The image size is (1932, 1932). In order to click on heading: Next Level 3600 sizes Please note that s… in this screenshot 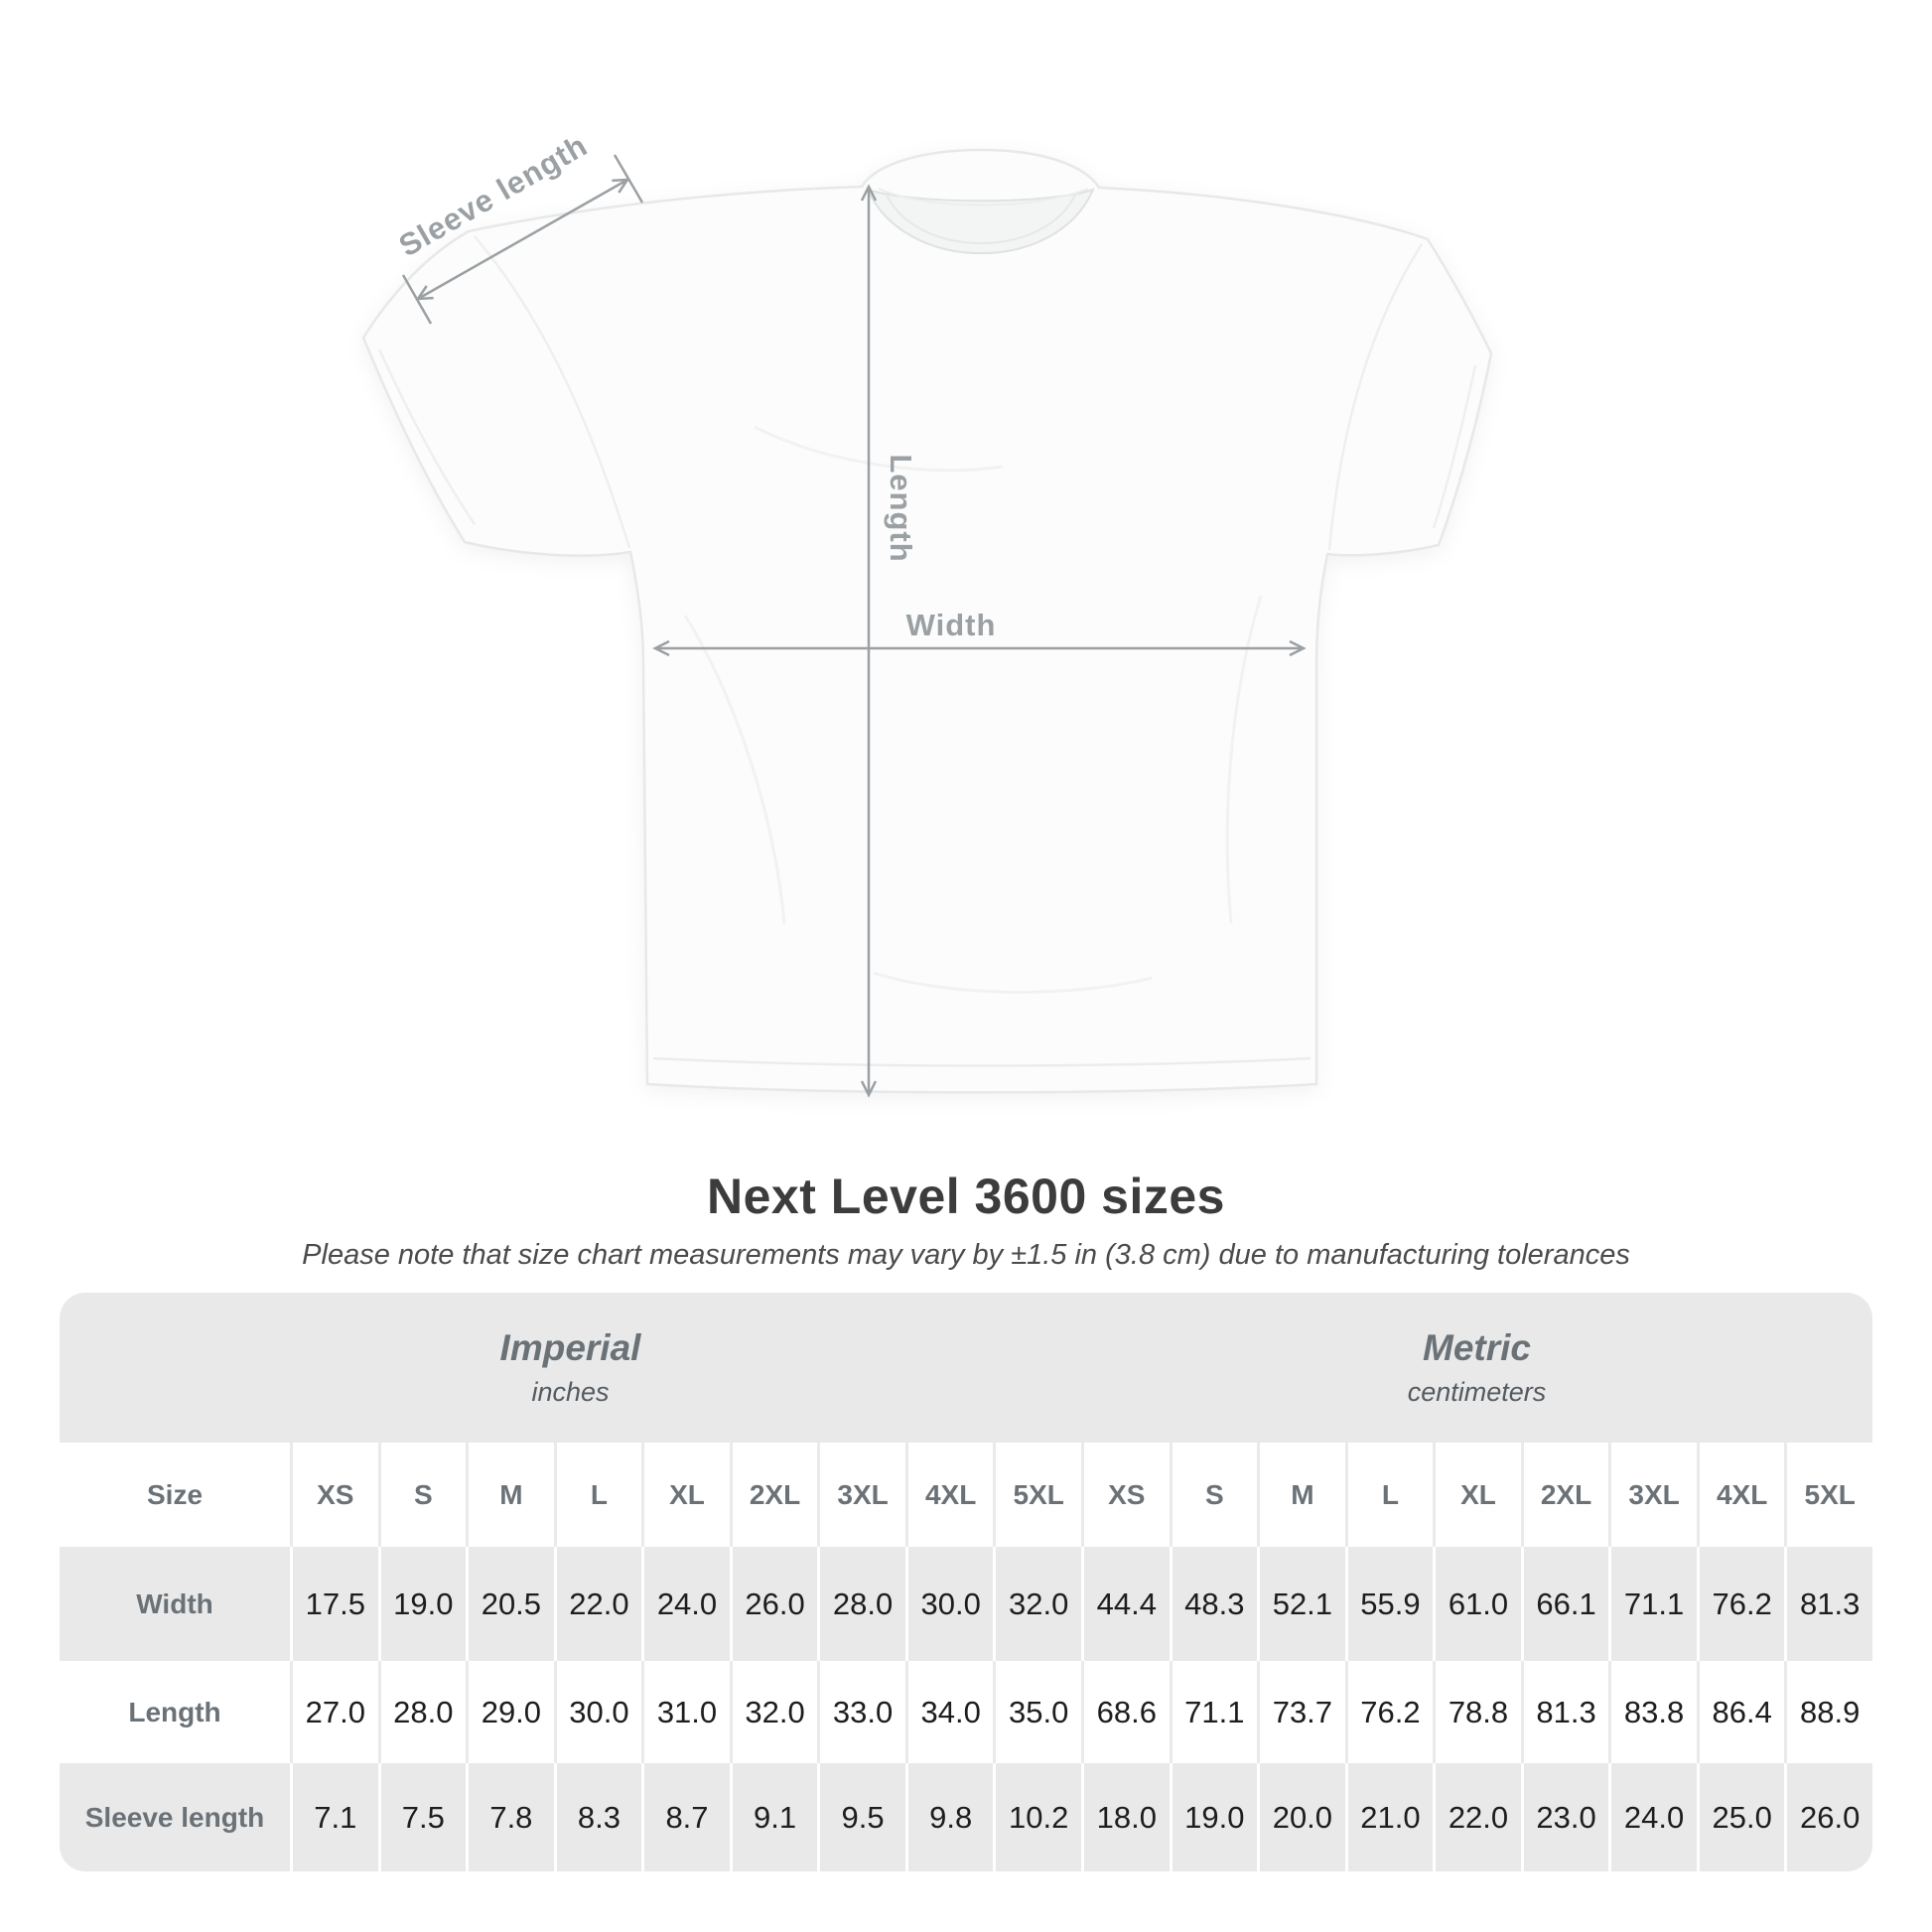, I will do `click(966, 1220)`.